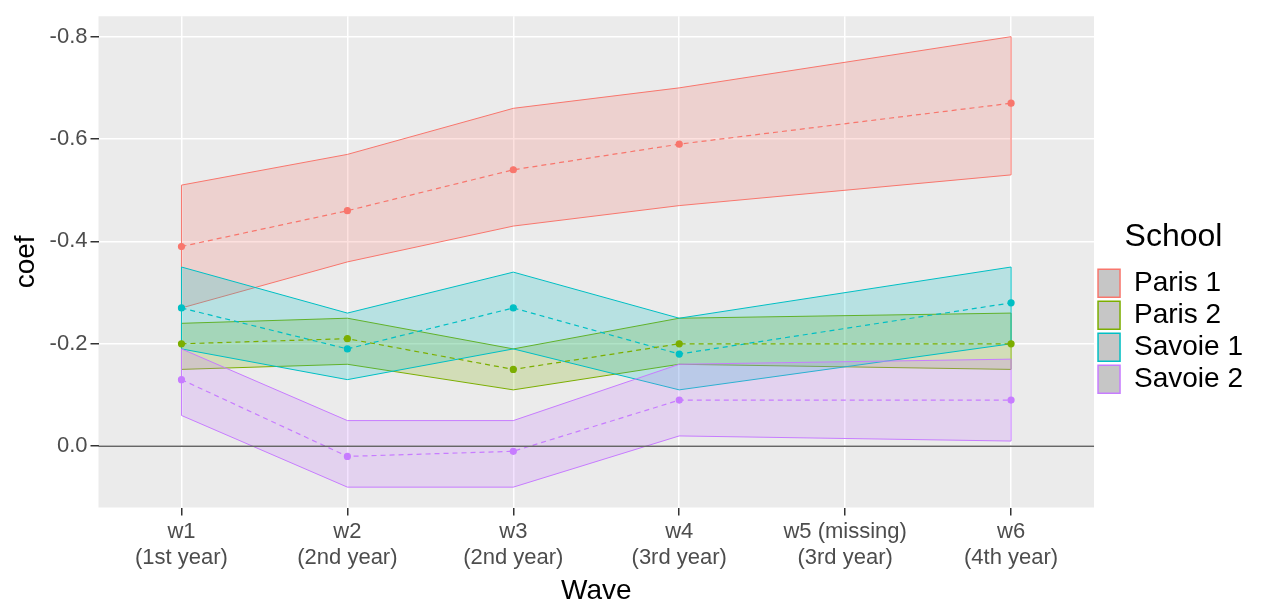  What do you see at coordinates (1188, 377) in the screenshot?
I see `legend-label: Savoie 2` at bounding box center [1188, 377].